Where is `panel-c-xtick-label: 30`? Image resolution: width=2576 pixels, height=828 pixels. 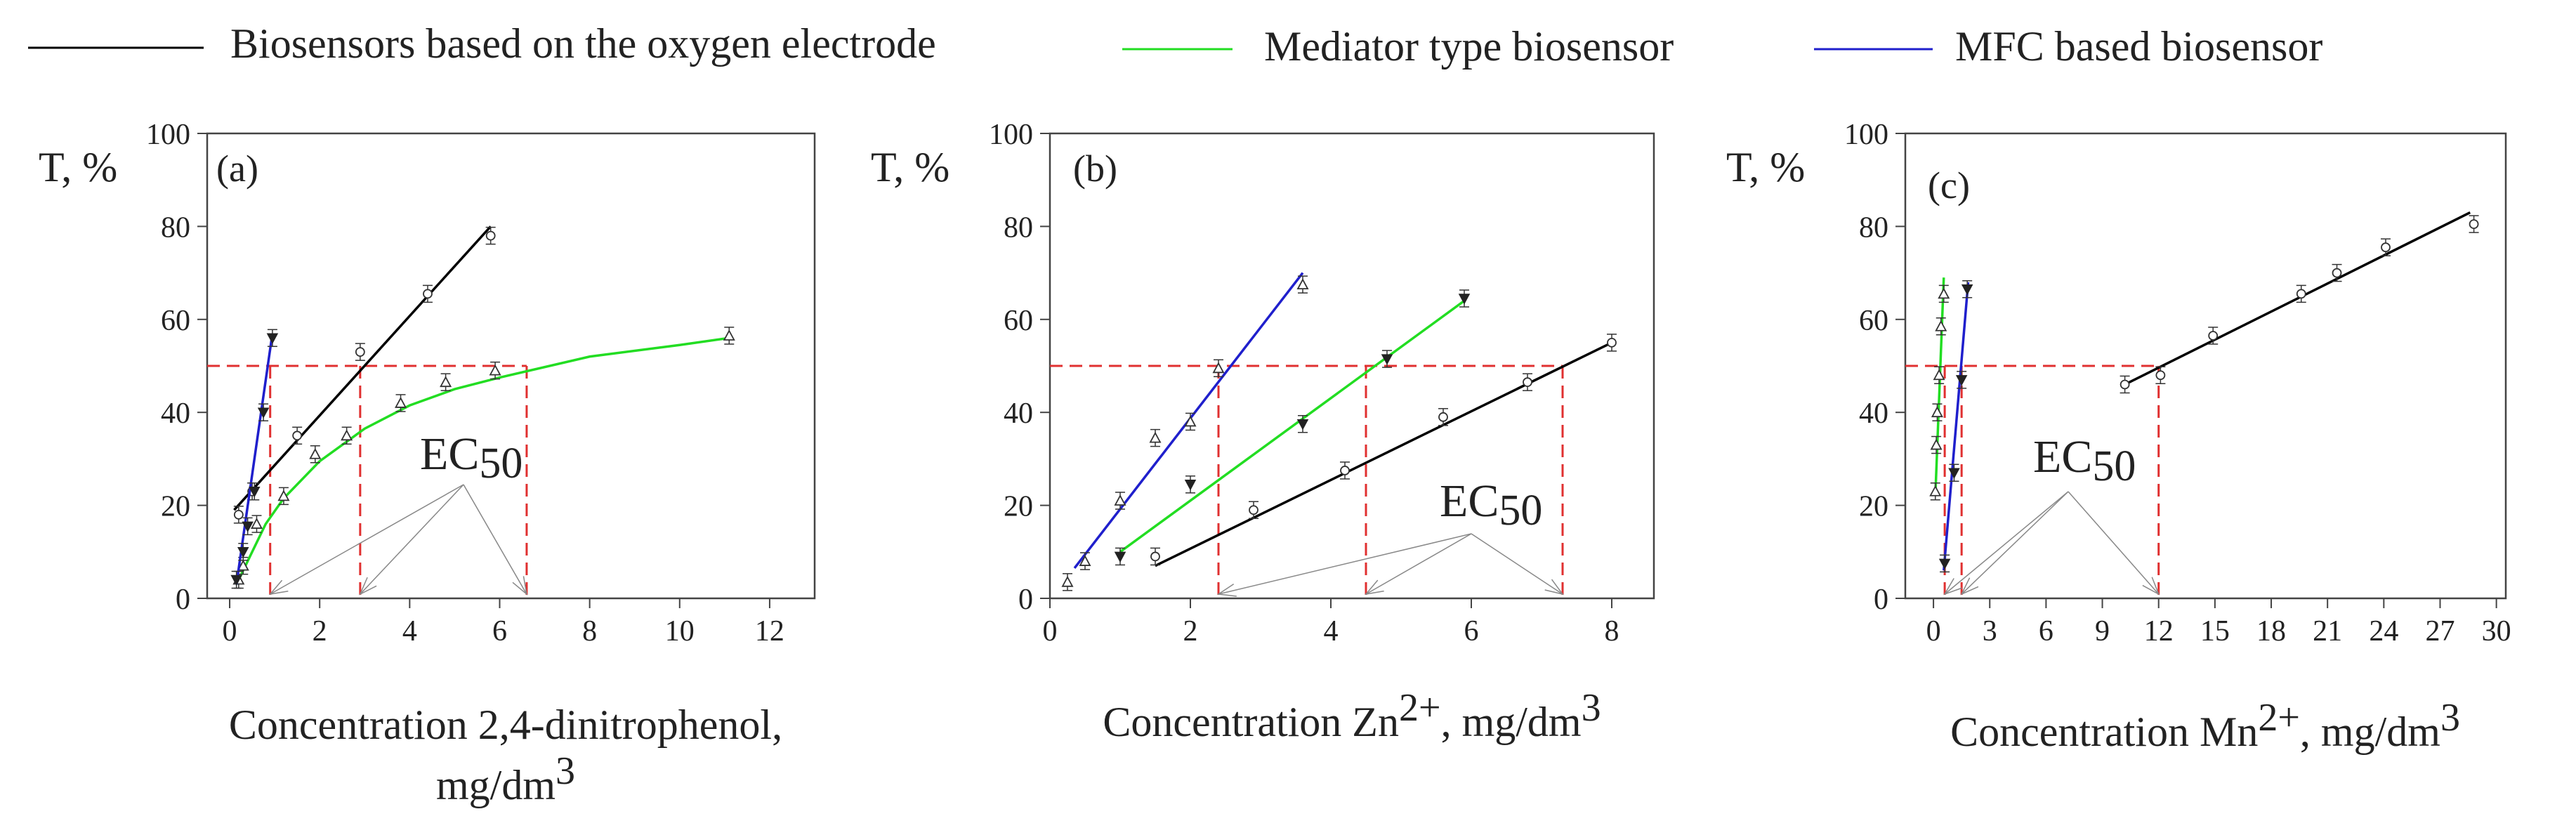 panel-c-xtick-label: 30 is located at coordinates (2496, 631).